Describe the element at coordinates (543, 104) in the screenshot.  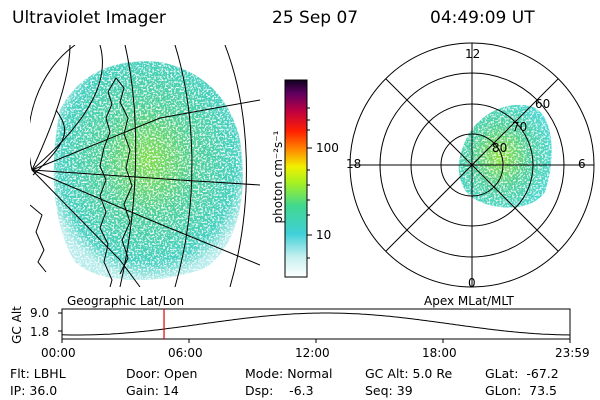
I see `mlat-label-60: 60` at that location.